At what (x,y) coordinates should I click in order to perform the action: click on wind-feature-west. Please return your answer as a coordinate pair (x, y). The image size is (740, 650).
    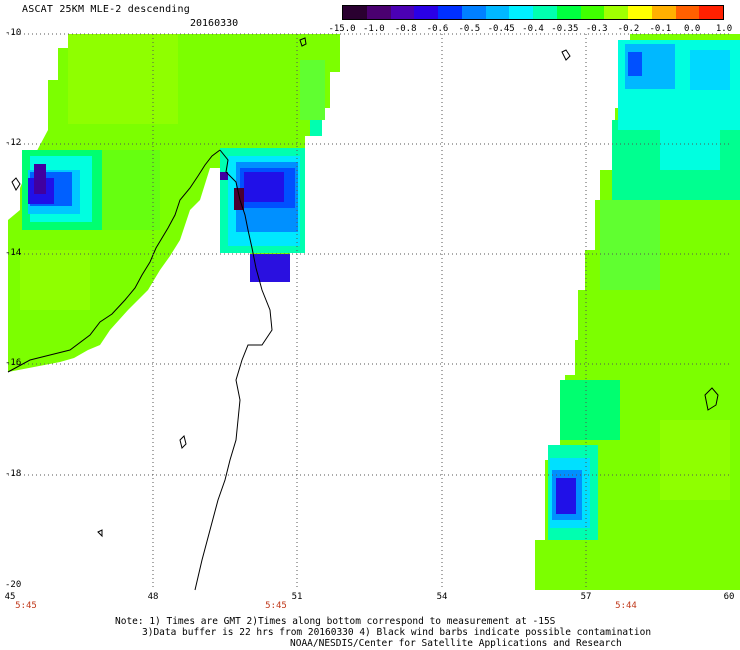
    Looking at the image, I should click on (40, 179).